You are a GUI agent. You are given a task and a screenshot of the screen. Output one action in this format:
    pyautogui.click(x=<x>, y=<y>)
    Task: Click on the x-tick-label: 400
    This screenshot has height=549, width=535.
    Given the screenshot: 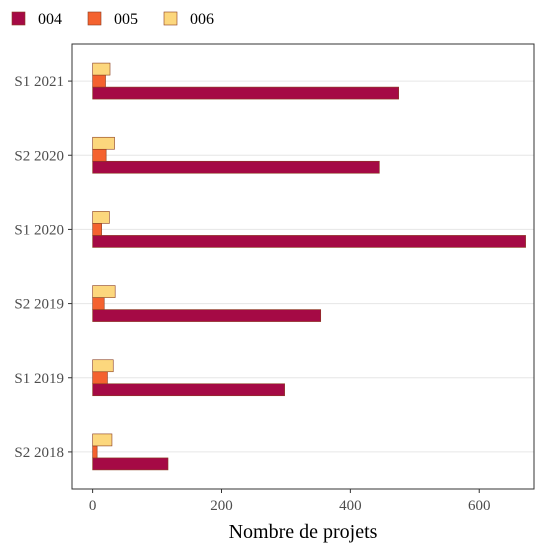 What is the action you would take?
    pyautogui.click(x=350, y=506)
    